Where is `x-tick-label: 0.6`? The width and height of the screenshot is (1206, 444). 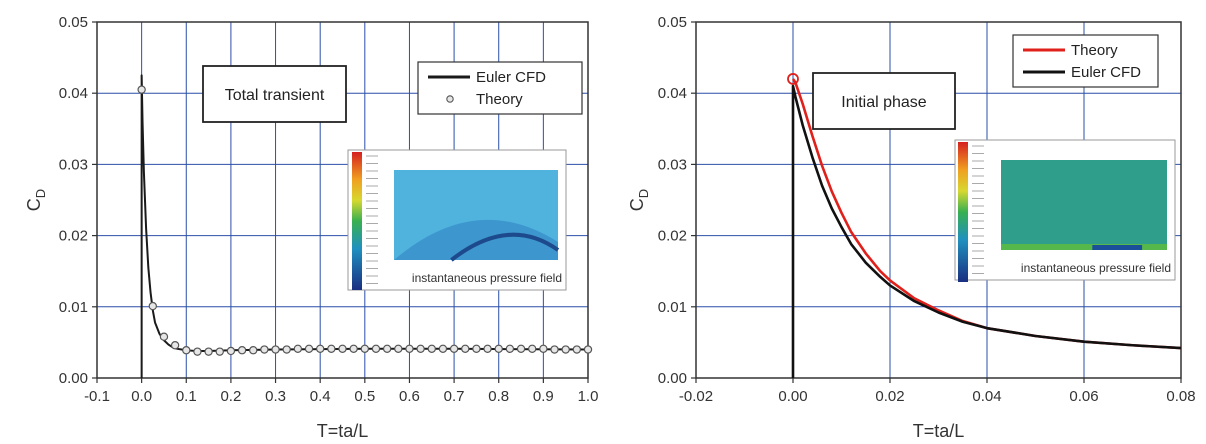 x-tick-label: 0.6 is located at coordinates (409, 396).